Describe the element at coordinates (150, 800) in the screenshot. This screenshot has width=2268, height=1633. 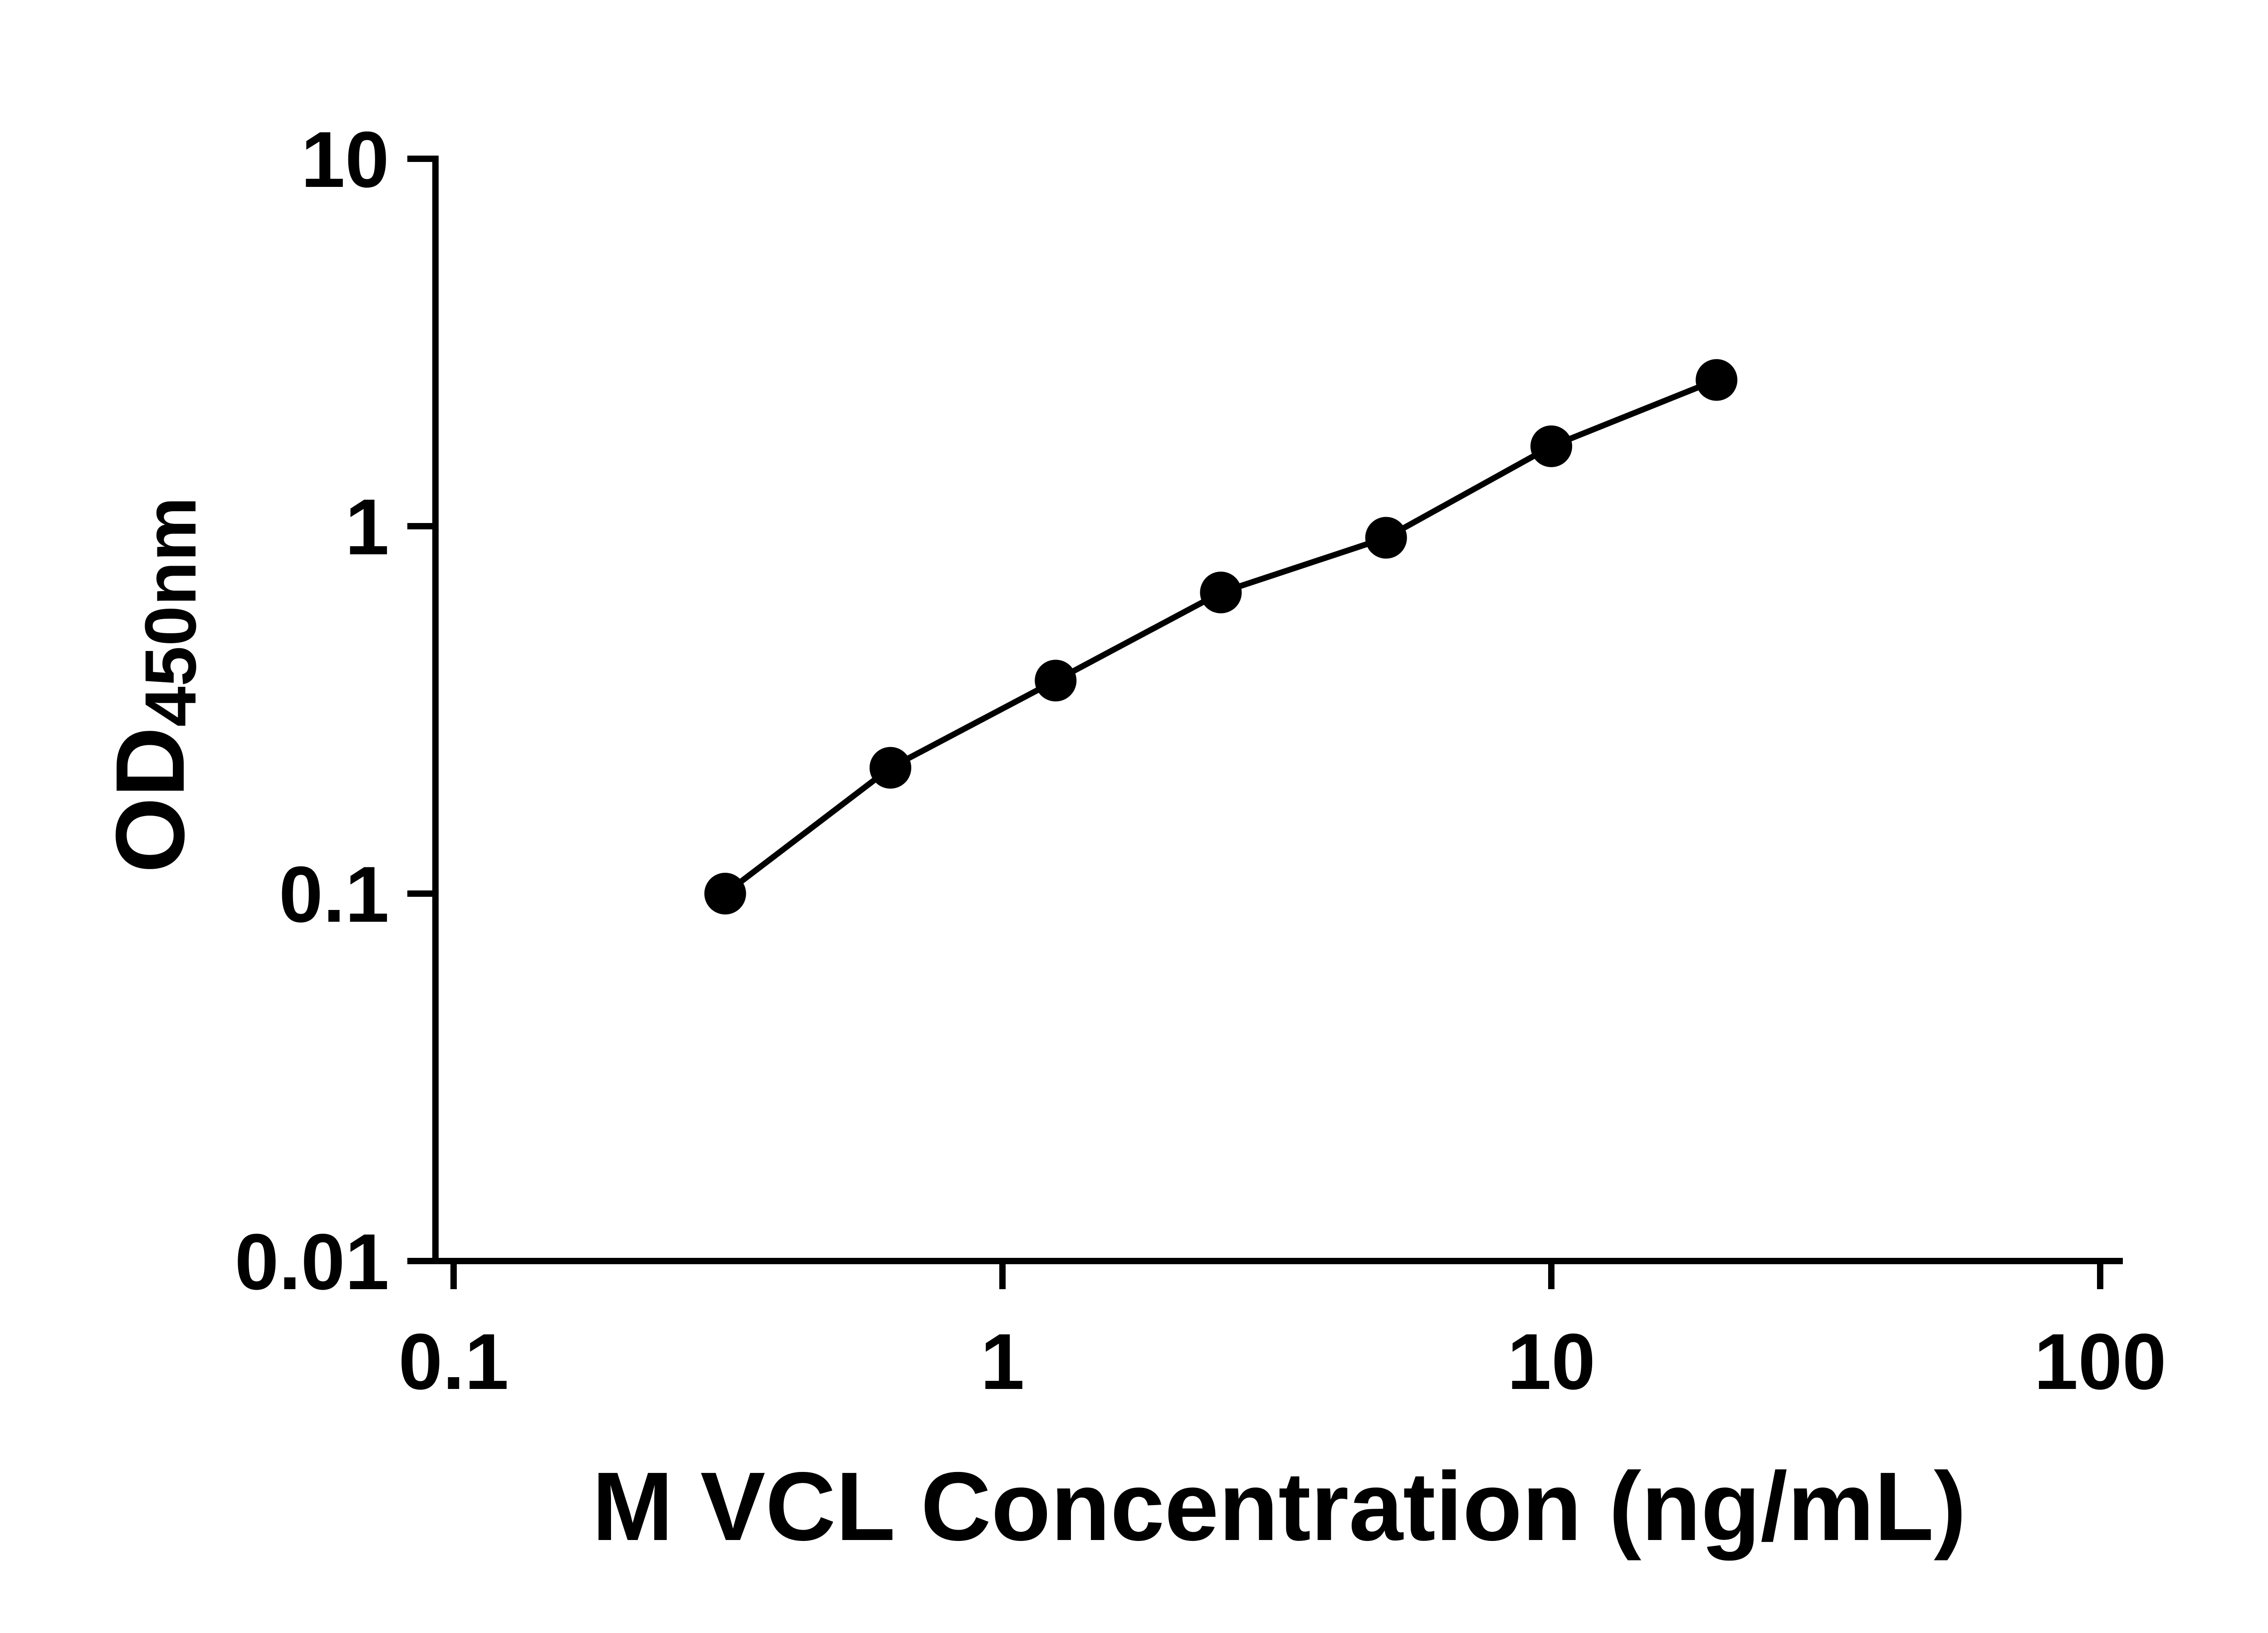
I see `y-axis-title-main: OD` at that location.